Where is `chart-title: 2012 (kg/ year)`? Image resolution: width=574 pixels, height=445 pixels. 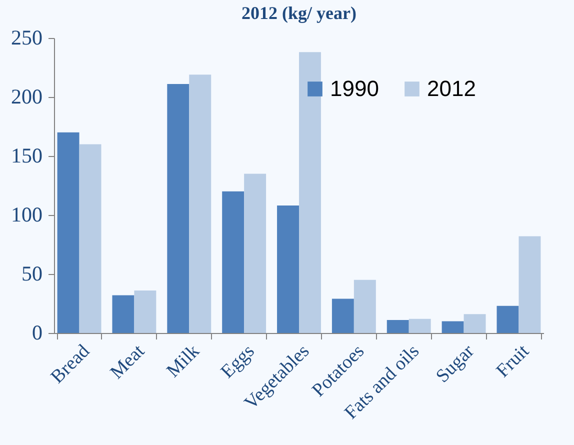 chart-title: 2012 (kg/ year) is located at coordinates (299, 13).